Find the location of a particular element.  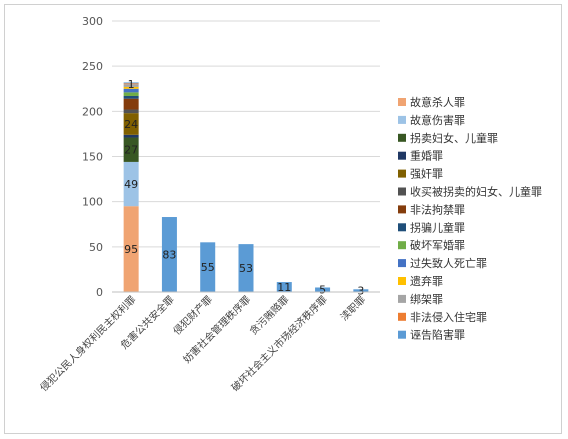

legend-label: 过失致人死亡罪 is located at coordinates (448, 263).